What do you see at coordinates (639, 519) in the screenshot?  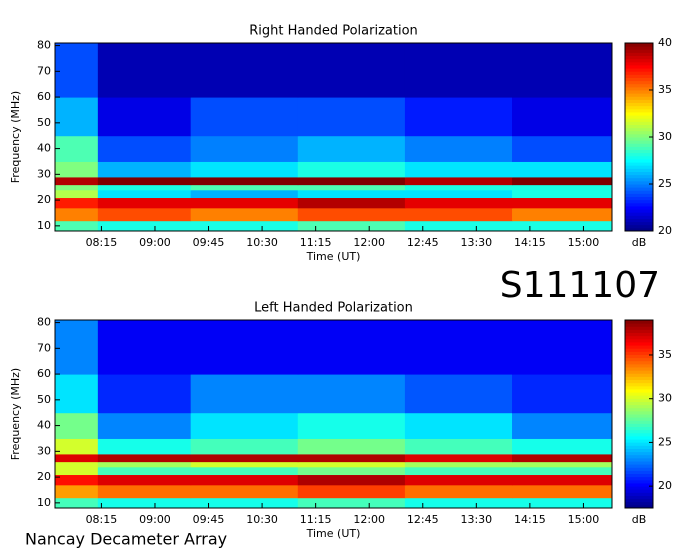 I see `colorbar-label: dB` at bounding box center [639, 519].